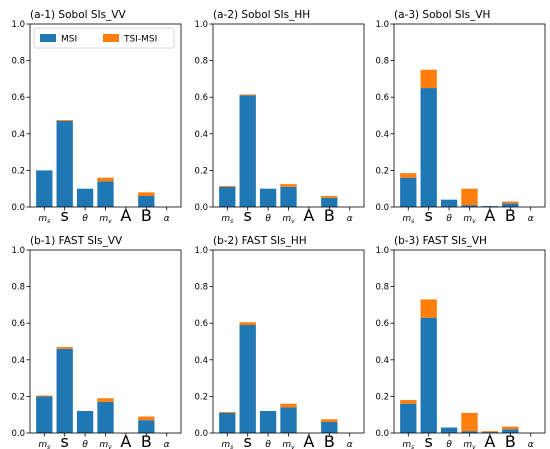 The height and width of the screenshot is (449, 550). What do you see at coordinates (78, 15) in the screenshot?
I see `chart-title: (a-1) Sobol SIs_VV` at bounding box center [78, 15].